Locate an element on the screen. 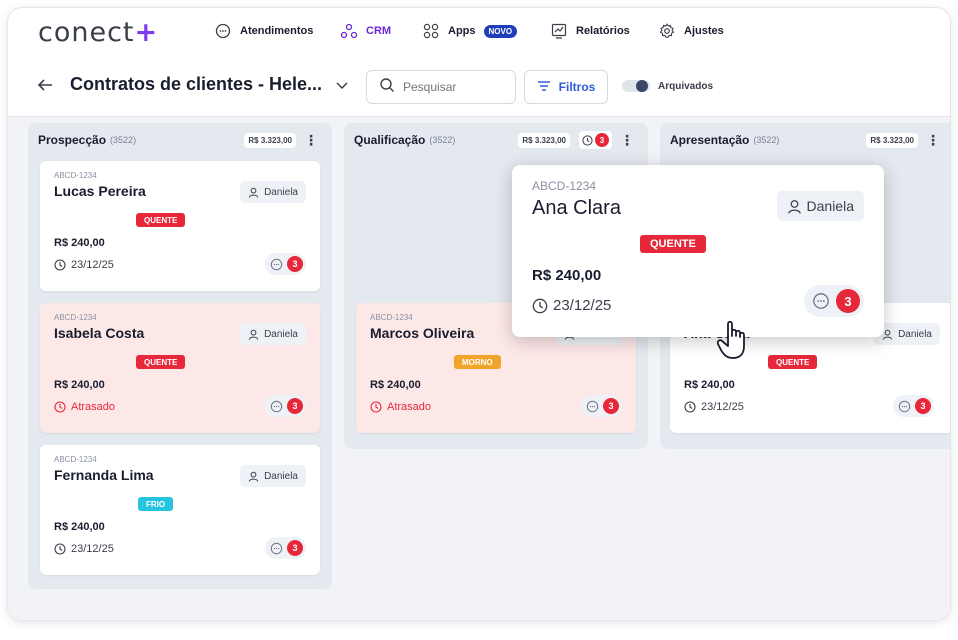  column-header: Qualificação (3522) R$ 3.323,00 3 ⋮ is located at coordinates (496, 140).